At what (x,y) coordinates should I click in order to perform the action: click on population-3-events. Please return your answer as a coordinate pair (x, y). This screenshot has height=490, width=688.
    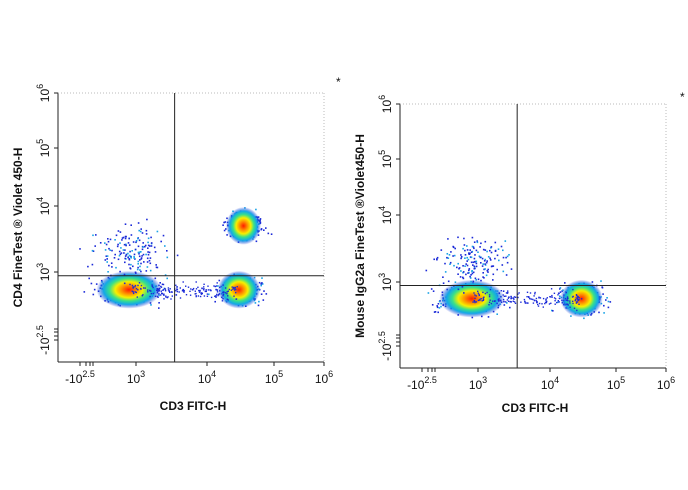
    Looking at the image, I should click on (469, 265).